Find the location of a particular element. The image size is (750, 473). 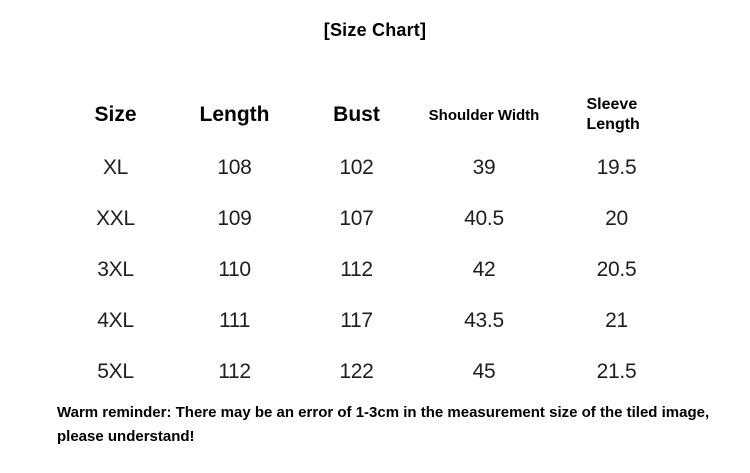

table-cell: 107 is located at coordinates (356, 218).